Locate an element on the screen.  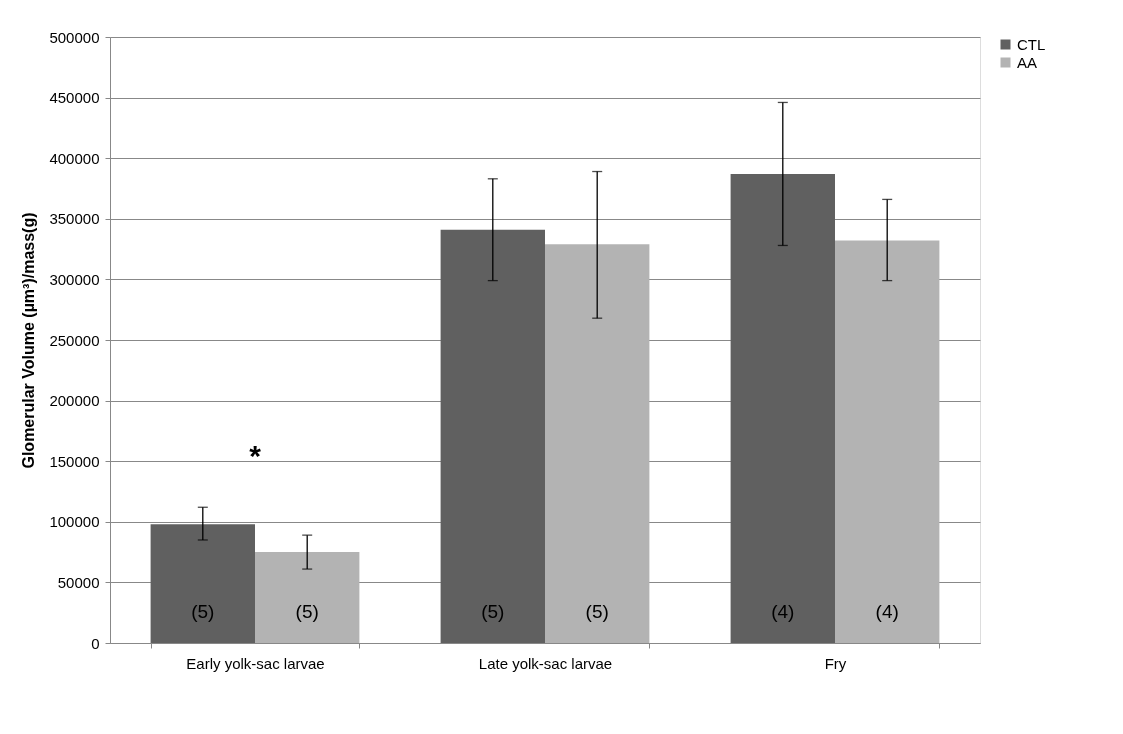
y-tick-label: 0 is located at coordinates (95, 643).